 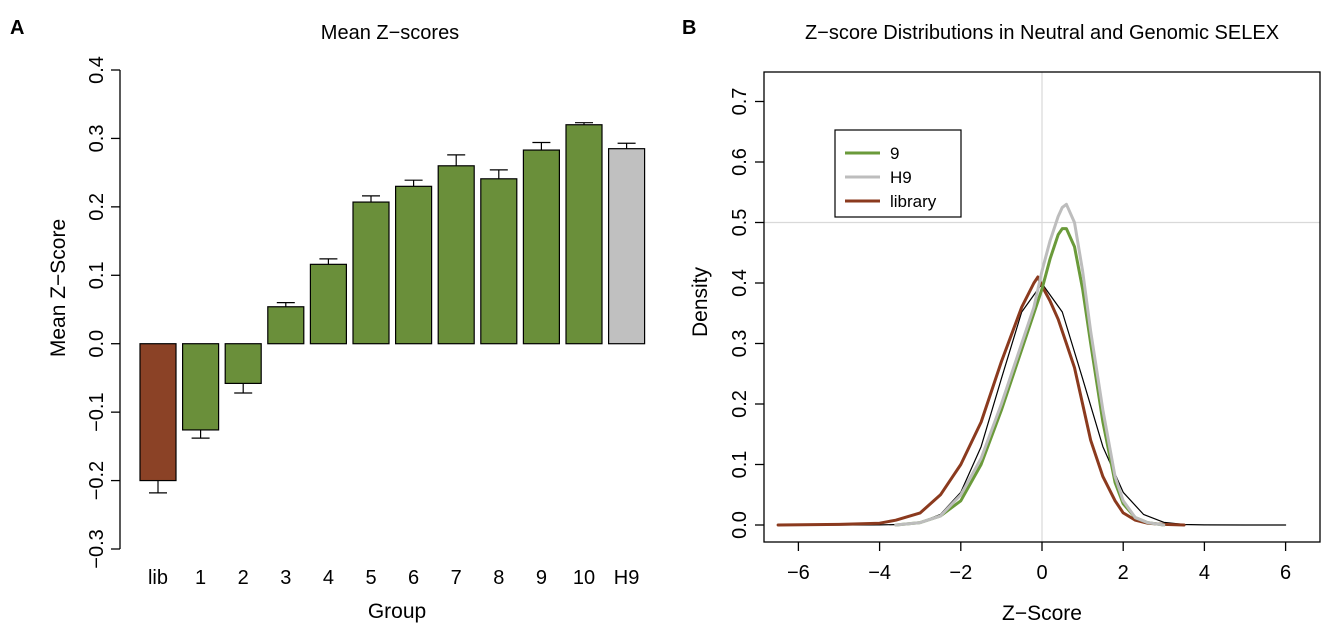 What do you see at coordinates (370, 578) in the screenshot?
I see `x-tick-label: 5` at bounding box center [370, 578].